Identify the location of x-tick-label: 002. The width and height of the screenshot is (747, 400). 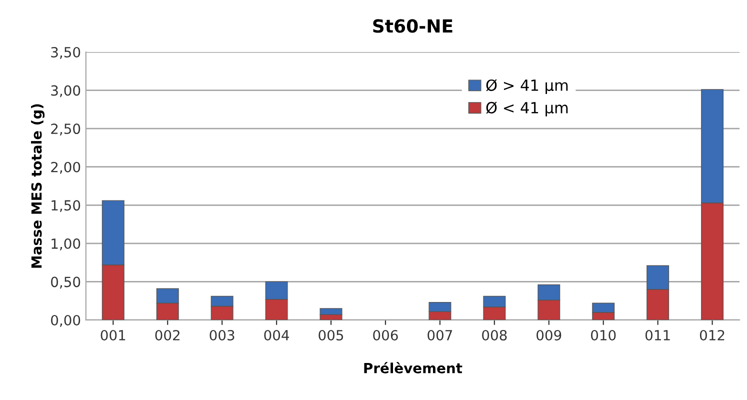
(167, 335).